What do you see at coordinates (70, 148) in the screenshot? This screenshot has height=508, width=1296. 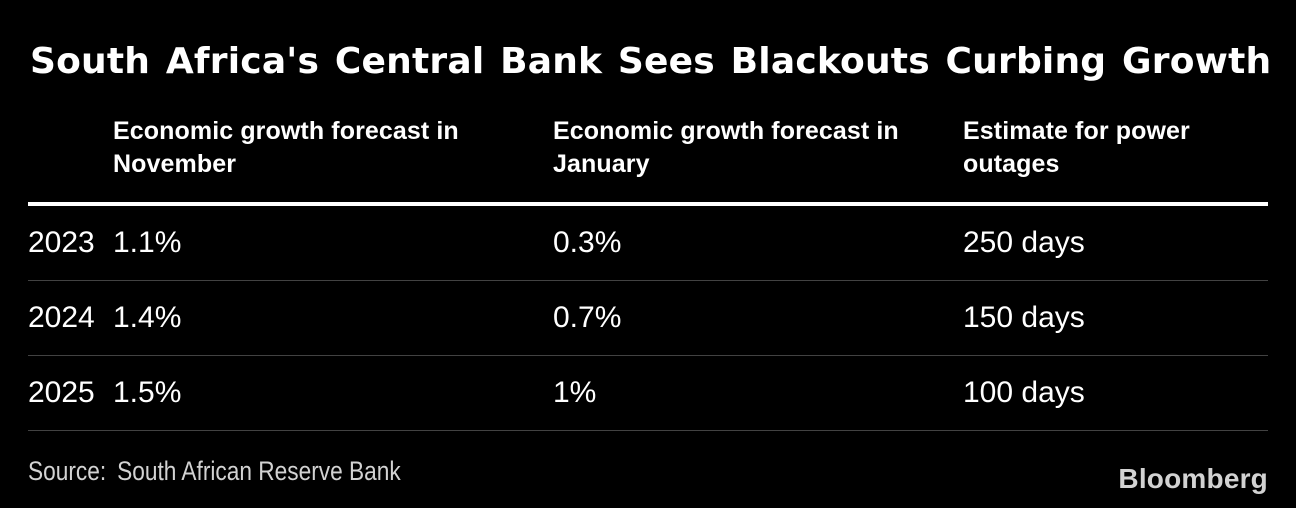 I see `column-header-year` at bounding box center [70, 148].